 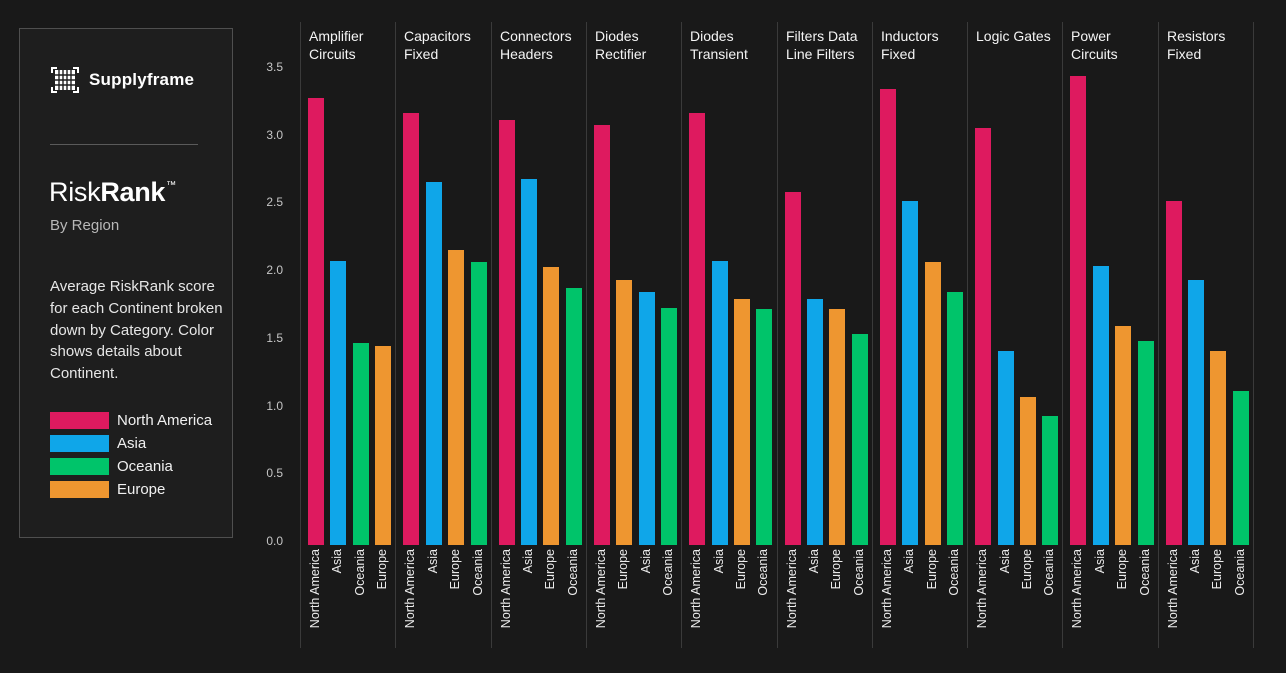 What do you see at coordinates (274, 66) in the screenshot?
I see `y-tick-label: 3.5` at bounding box center [274, 66].